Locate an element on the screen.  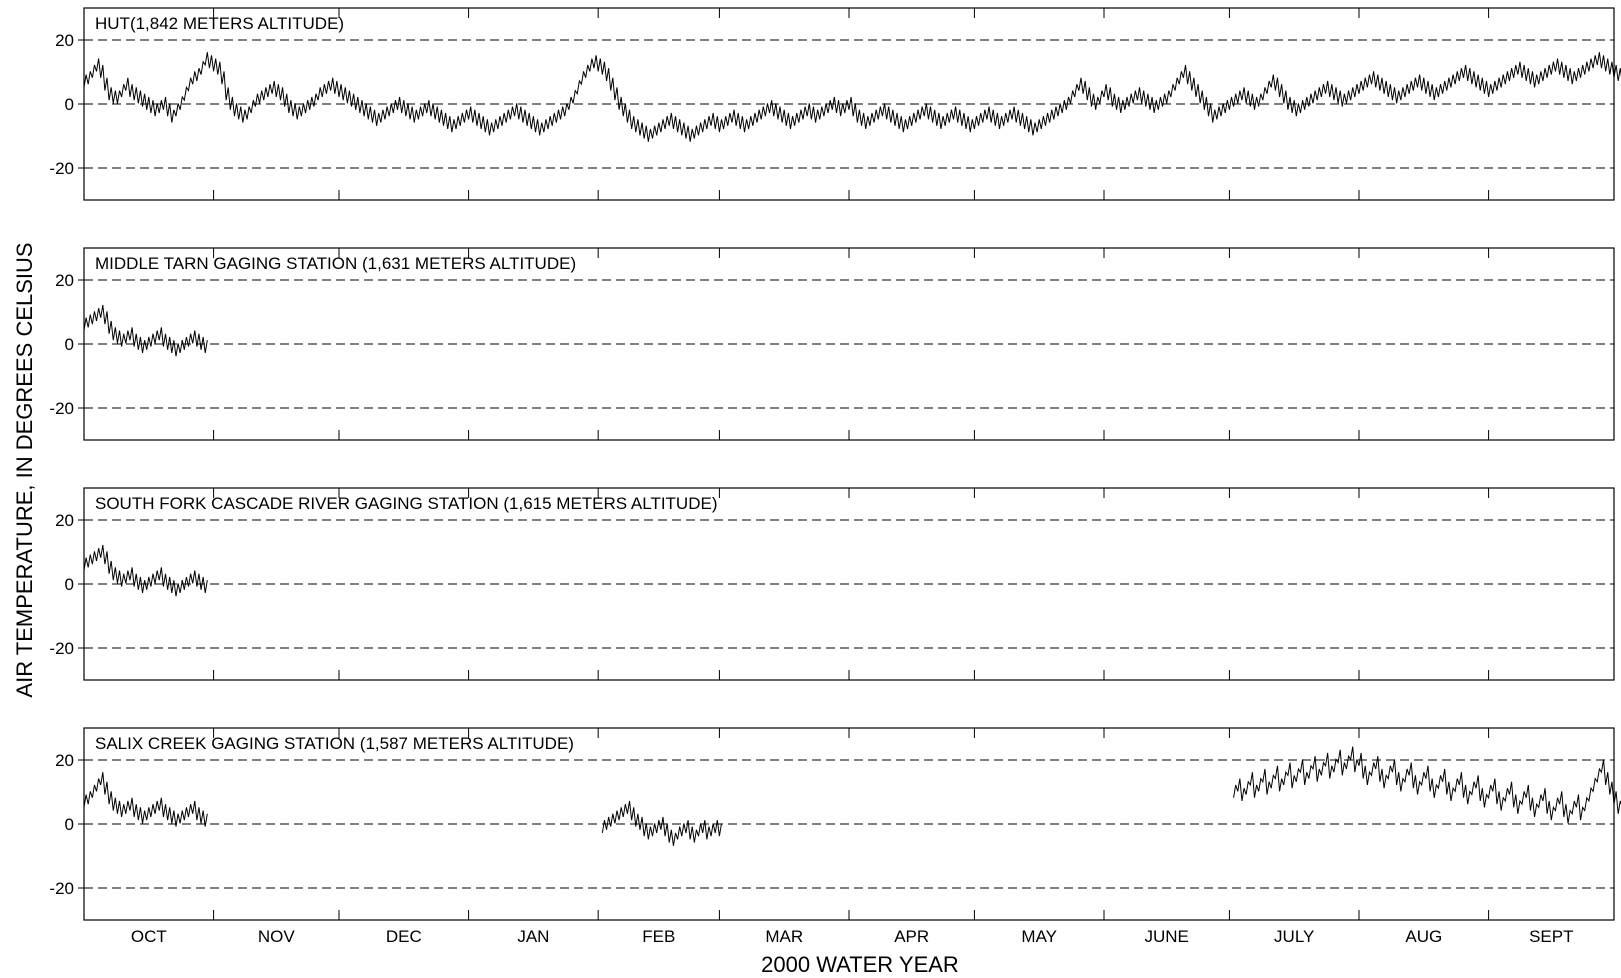
month-label-dec: DEC is located at coordinates (404, 936).